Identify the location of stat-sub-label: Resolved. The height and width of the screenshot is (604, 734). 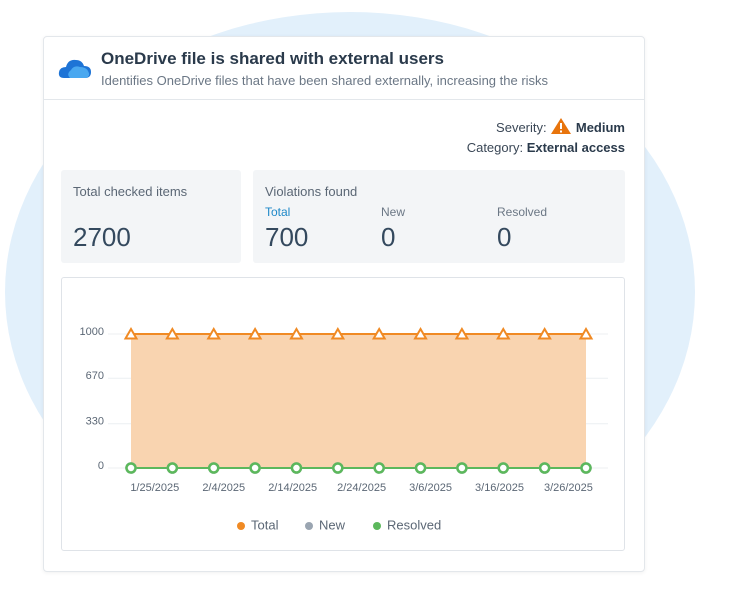
(522, 212).